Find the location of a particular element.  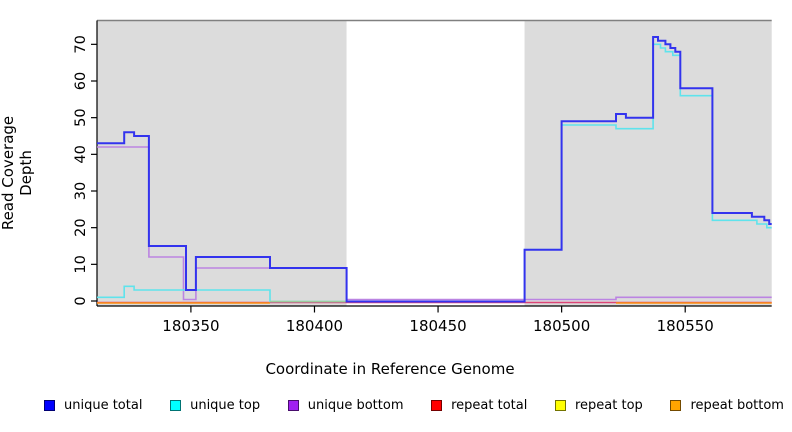

legend-item-unique-top: unique top is located at coordinates (215, 405).